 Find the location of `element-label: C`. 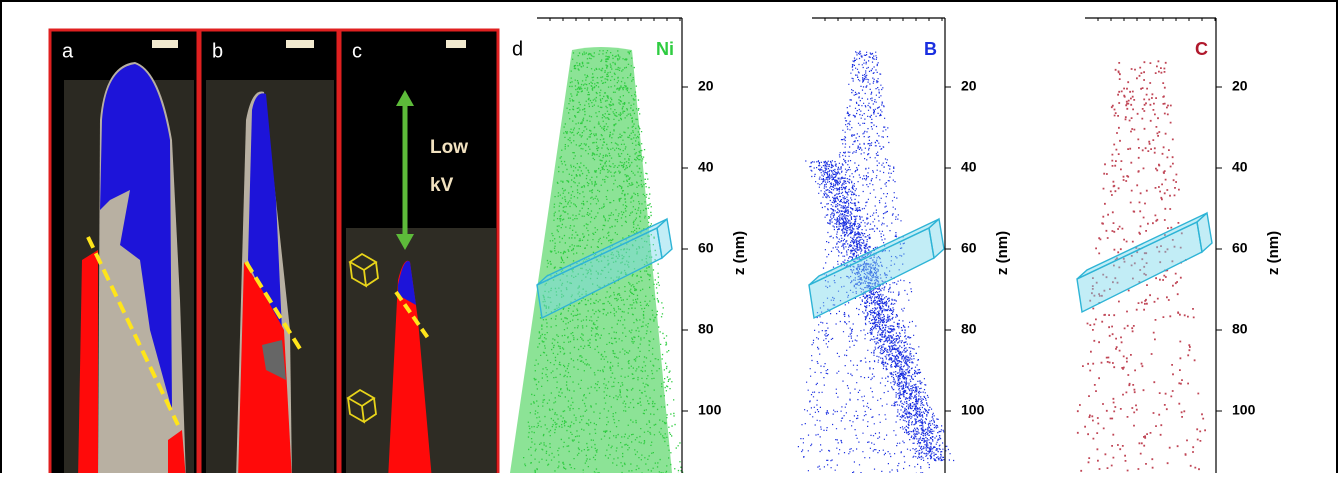

element-label: C is located at coordinates (1201, 49).